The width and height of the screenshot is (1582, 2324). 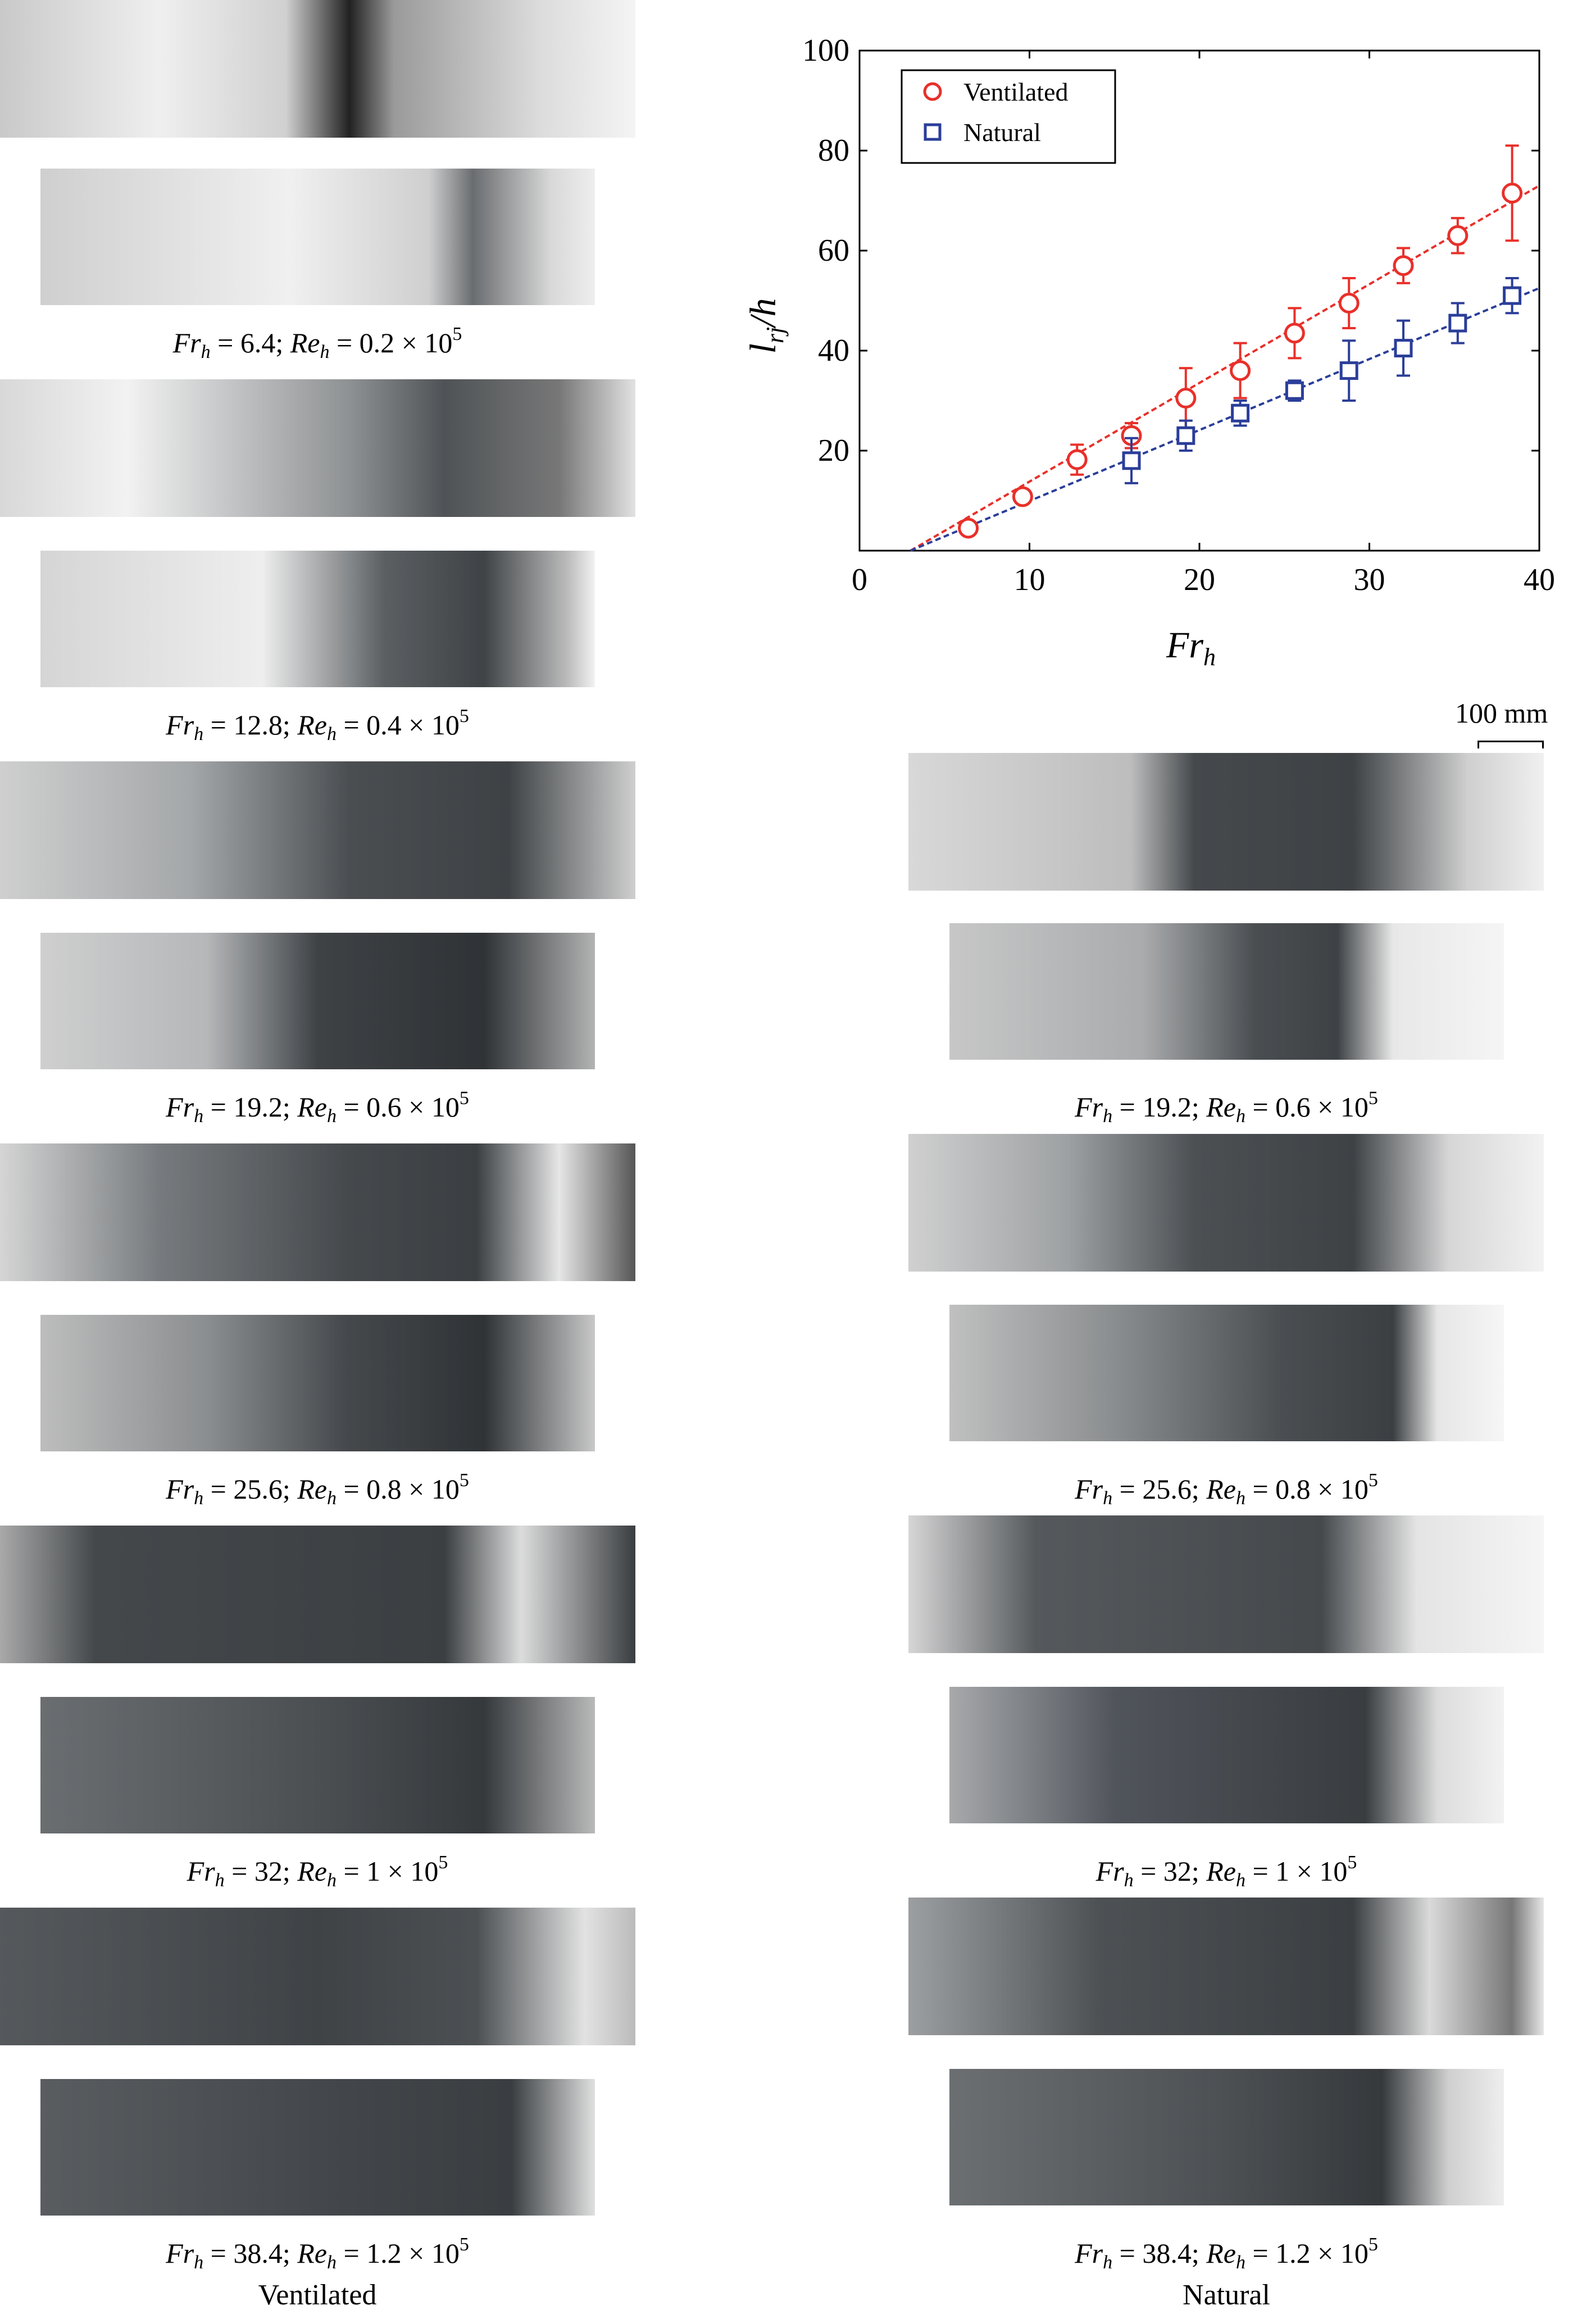 What do you see at coordinates (1226, 1203) in the screenshot?
I see `photo-natural-25.6-a` at bounding box center [1226, 1203].